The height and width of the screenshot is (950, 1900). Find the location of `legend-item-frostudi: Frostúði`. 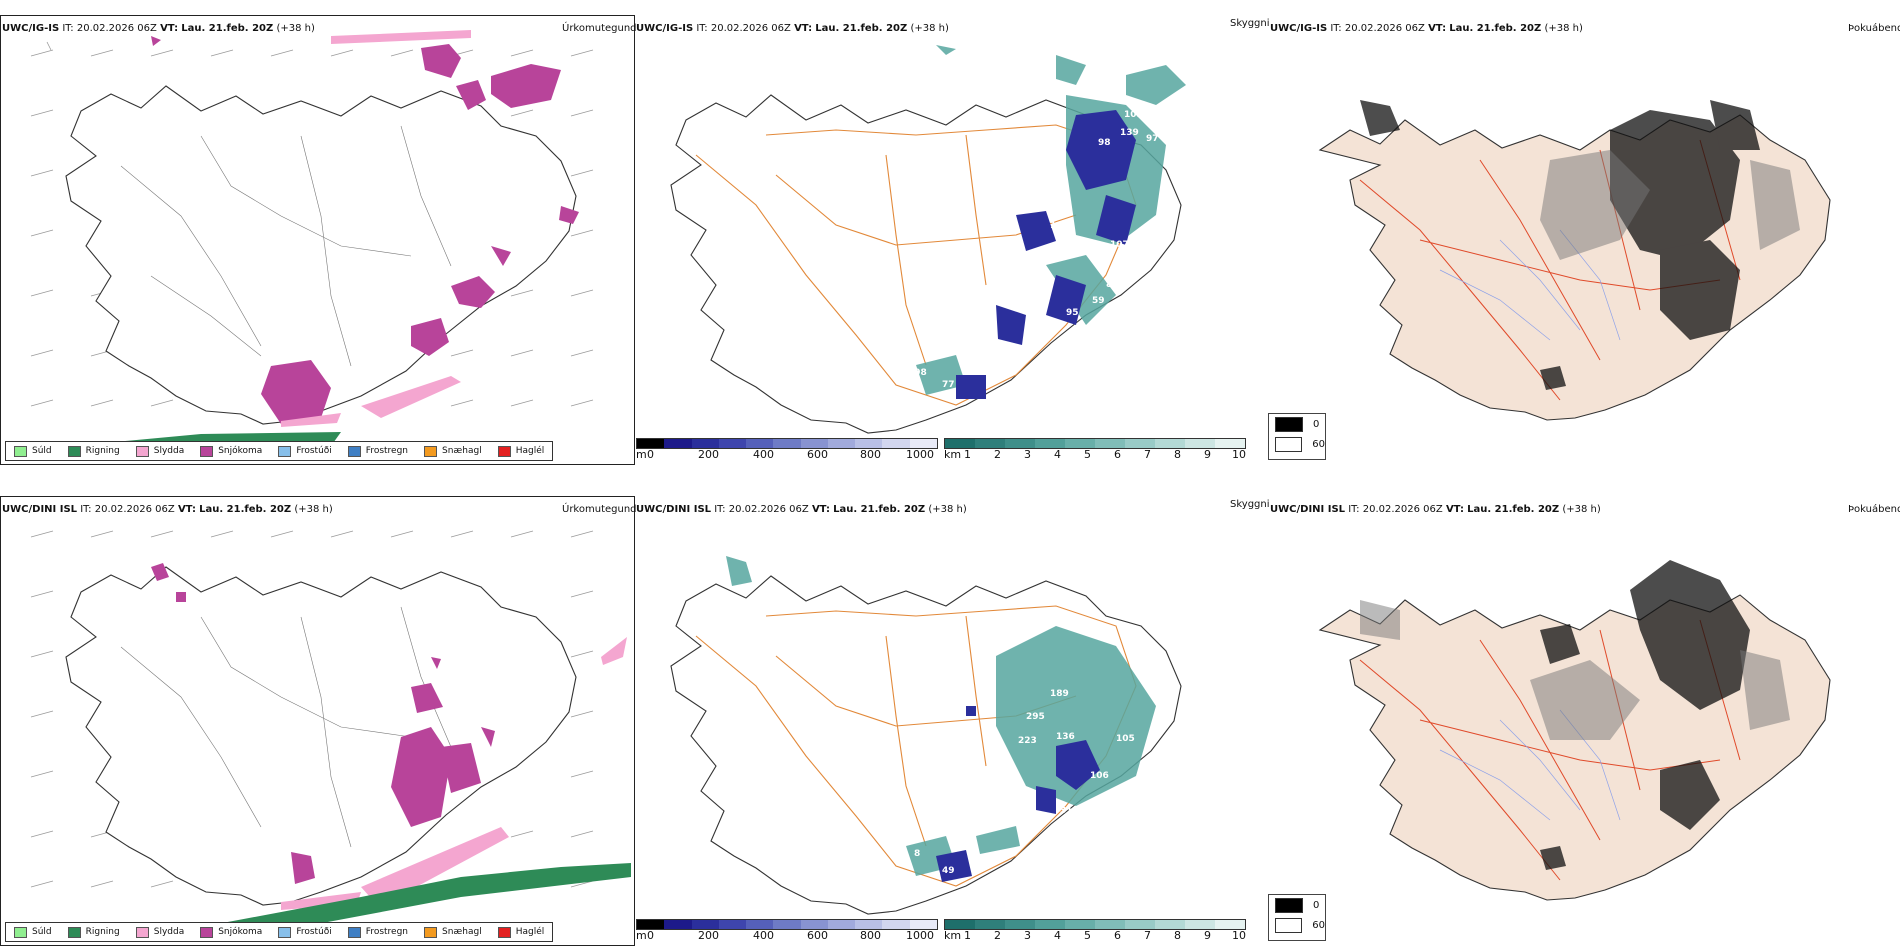

legend-item-frostudi: Frostúði is located at coordinates (305, 451).